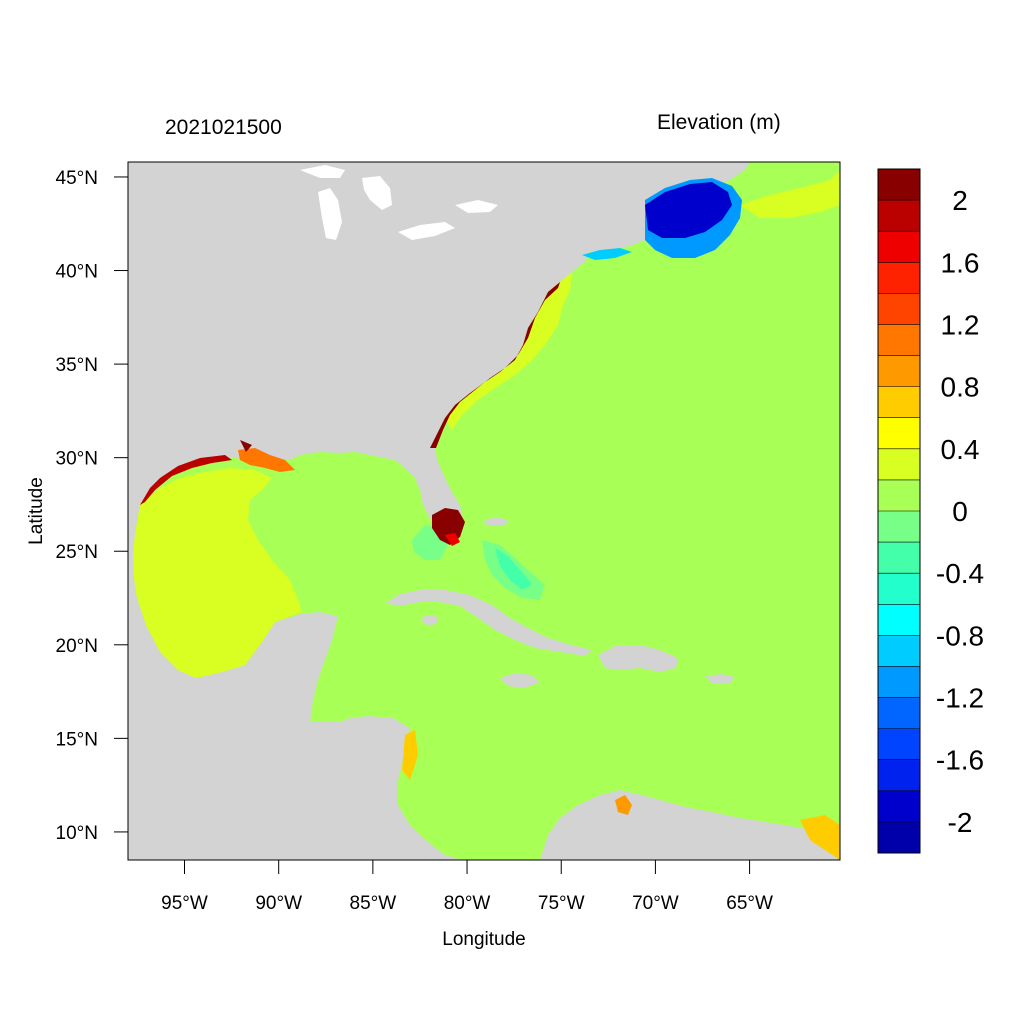  What do you see at coordinates (496, 522) in the screenshot?
I see `bahamas-island` at bounding box center [496, 522].